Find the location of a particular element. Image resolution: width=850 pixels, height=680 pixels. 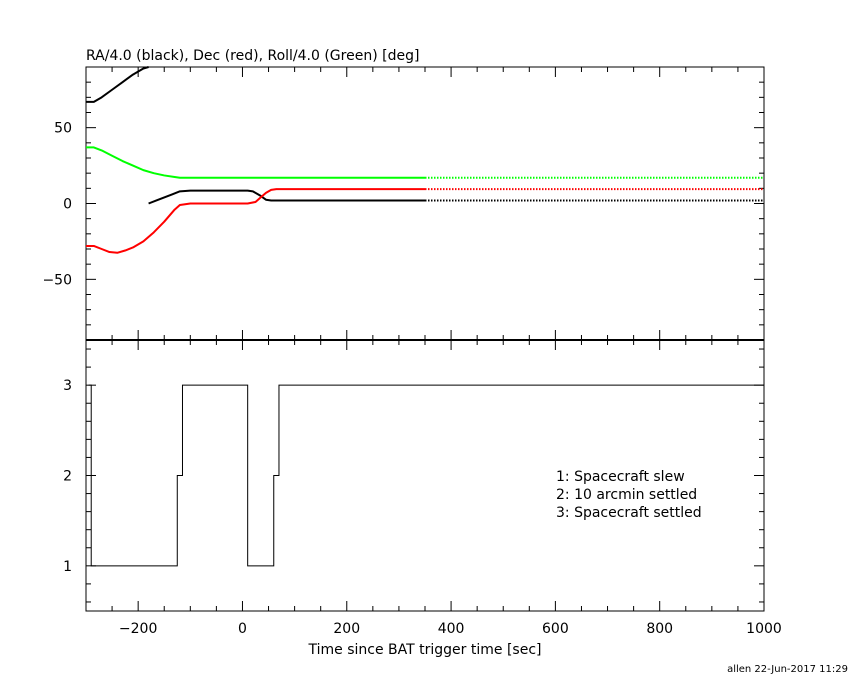

x-tick-label: 200 is located at coordinates (346, 629).